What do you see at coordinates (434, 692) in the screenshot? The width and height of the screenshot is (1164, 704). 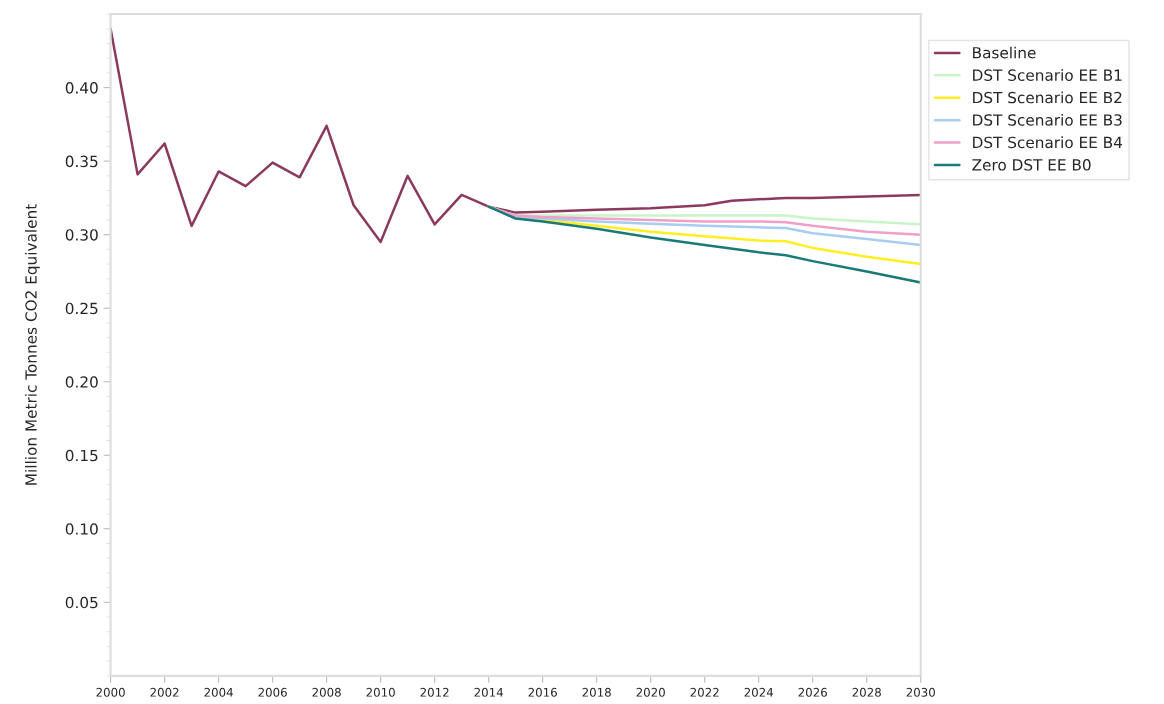 I see `x-tick-label: 2012` at bounding box center [434, 692].